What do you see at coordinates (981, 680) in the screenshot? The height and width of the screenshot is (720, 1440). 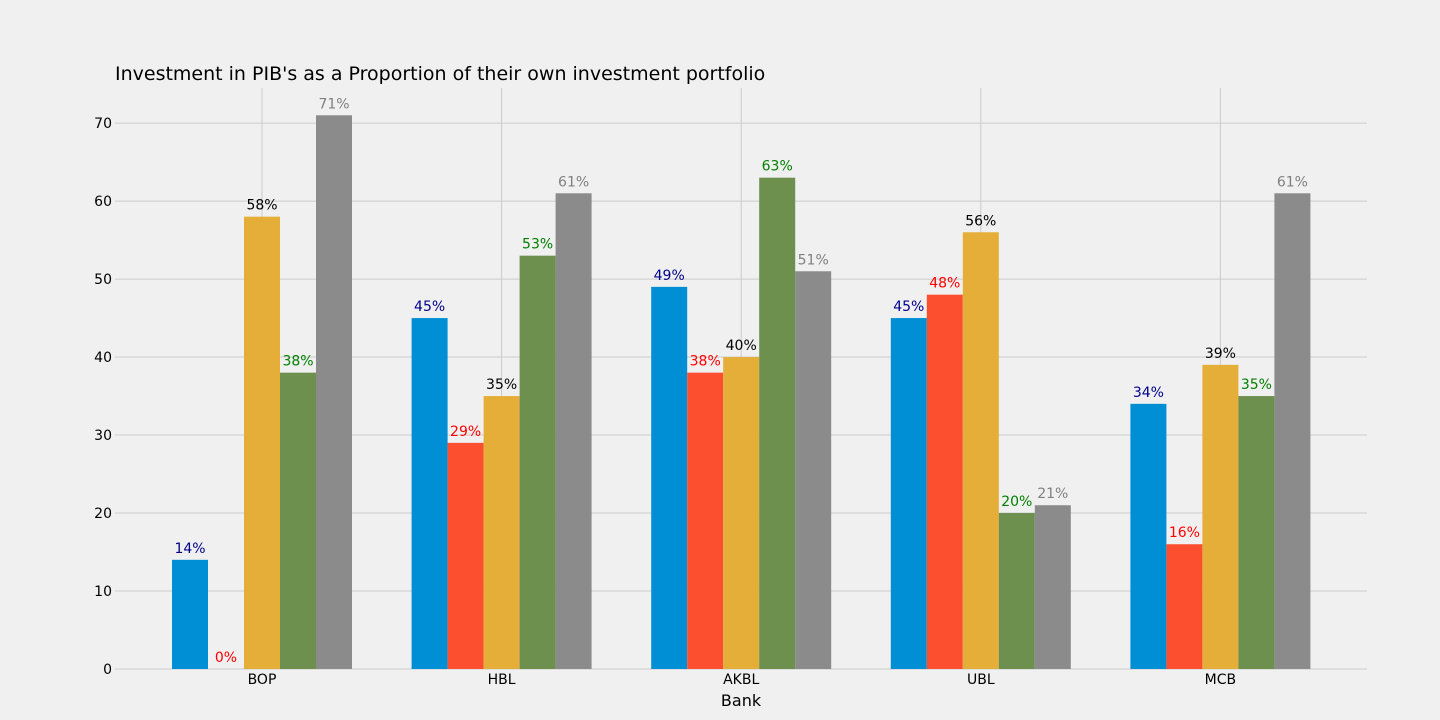 I see `x-tick-label: UBL` at bounding box center [981, 680].